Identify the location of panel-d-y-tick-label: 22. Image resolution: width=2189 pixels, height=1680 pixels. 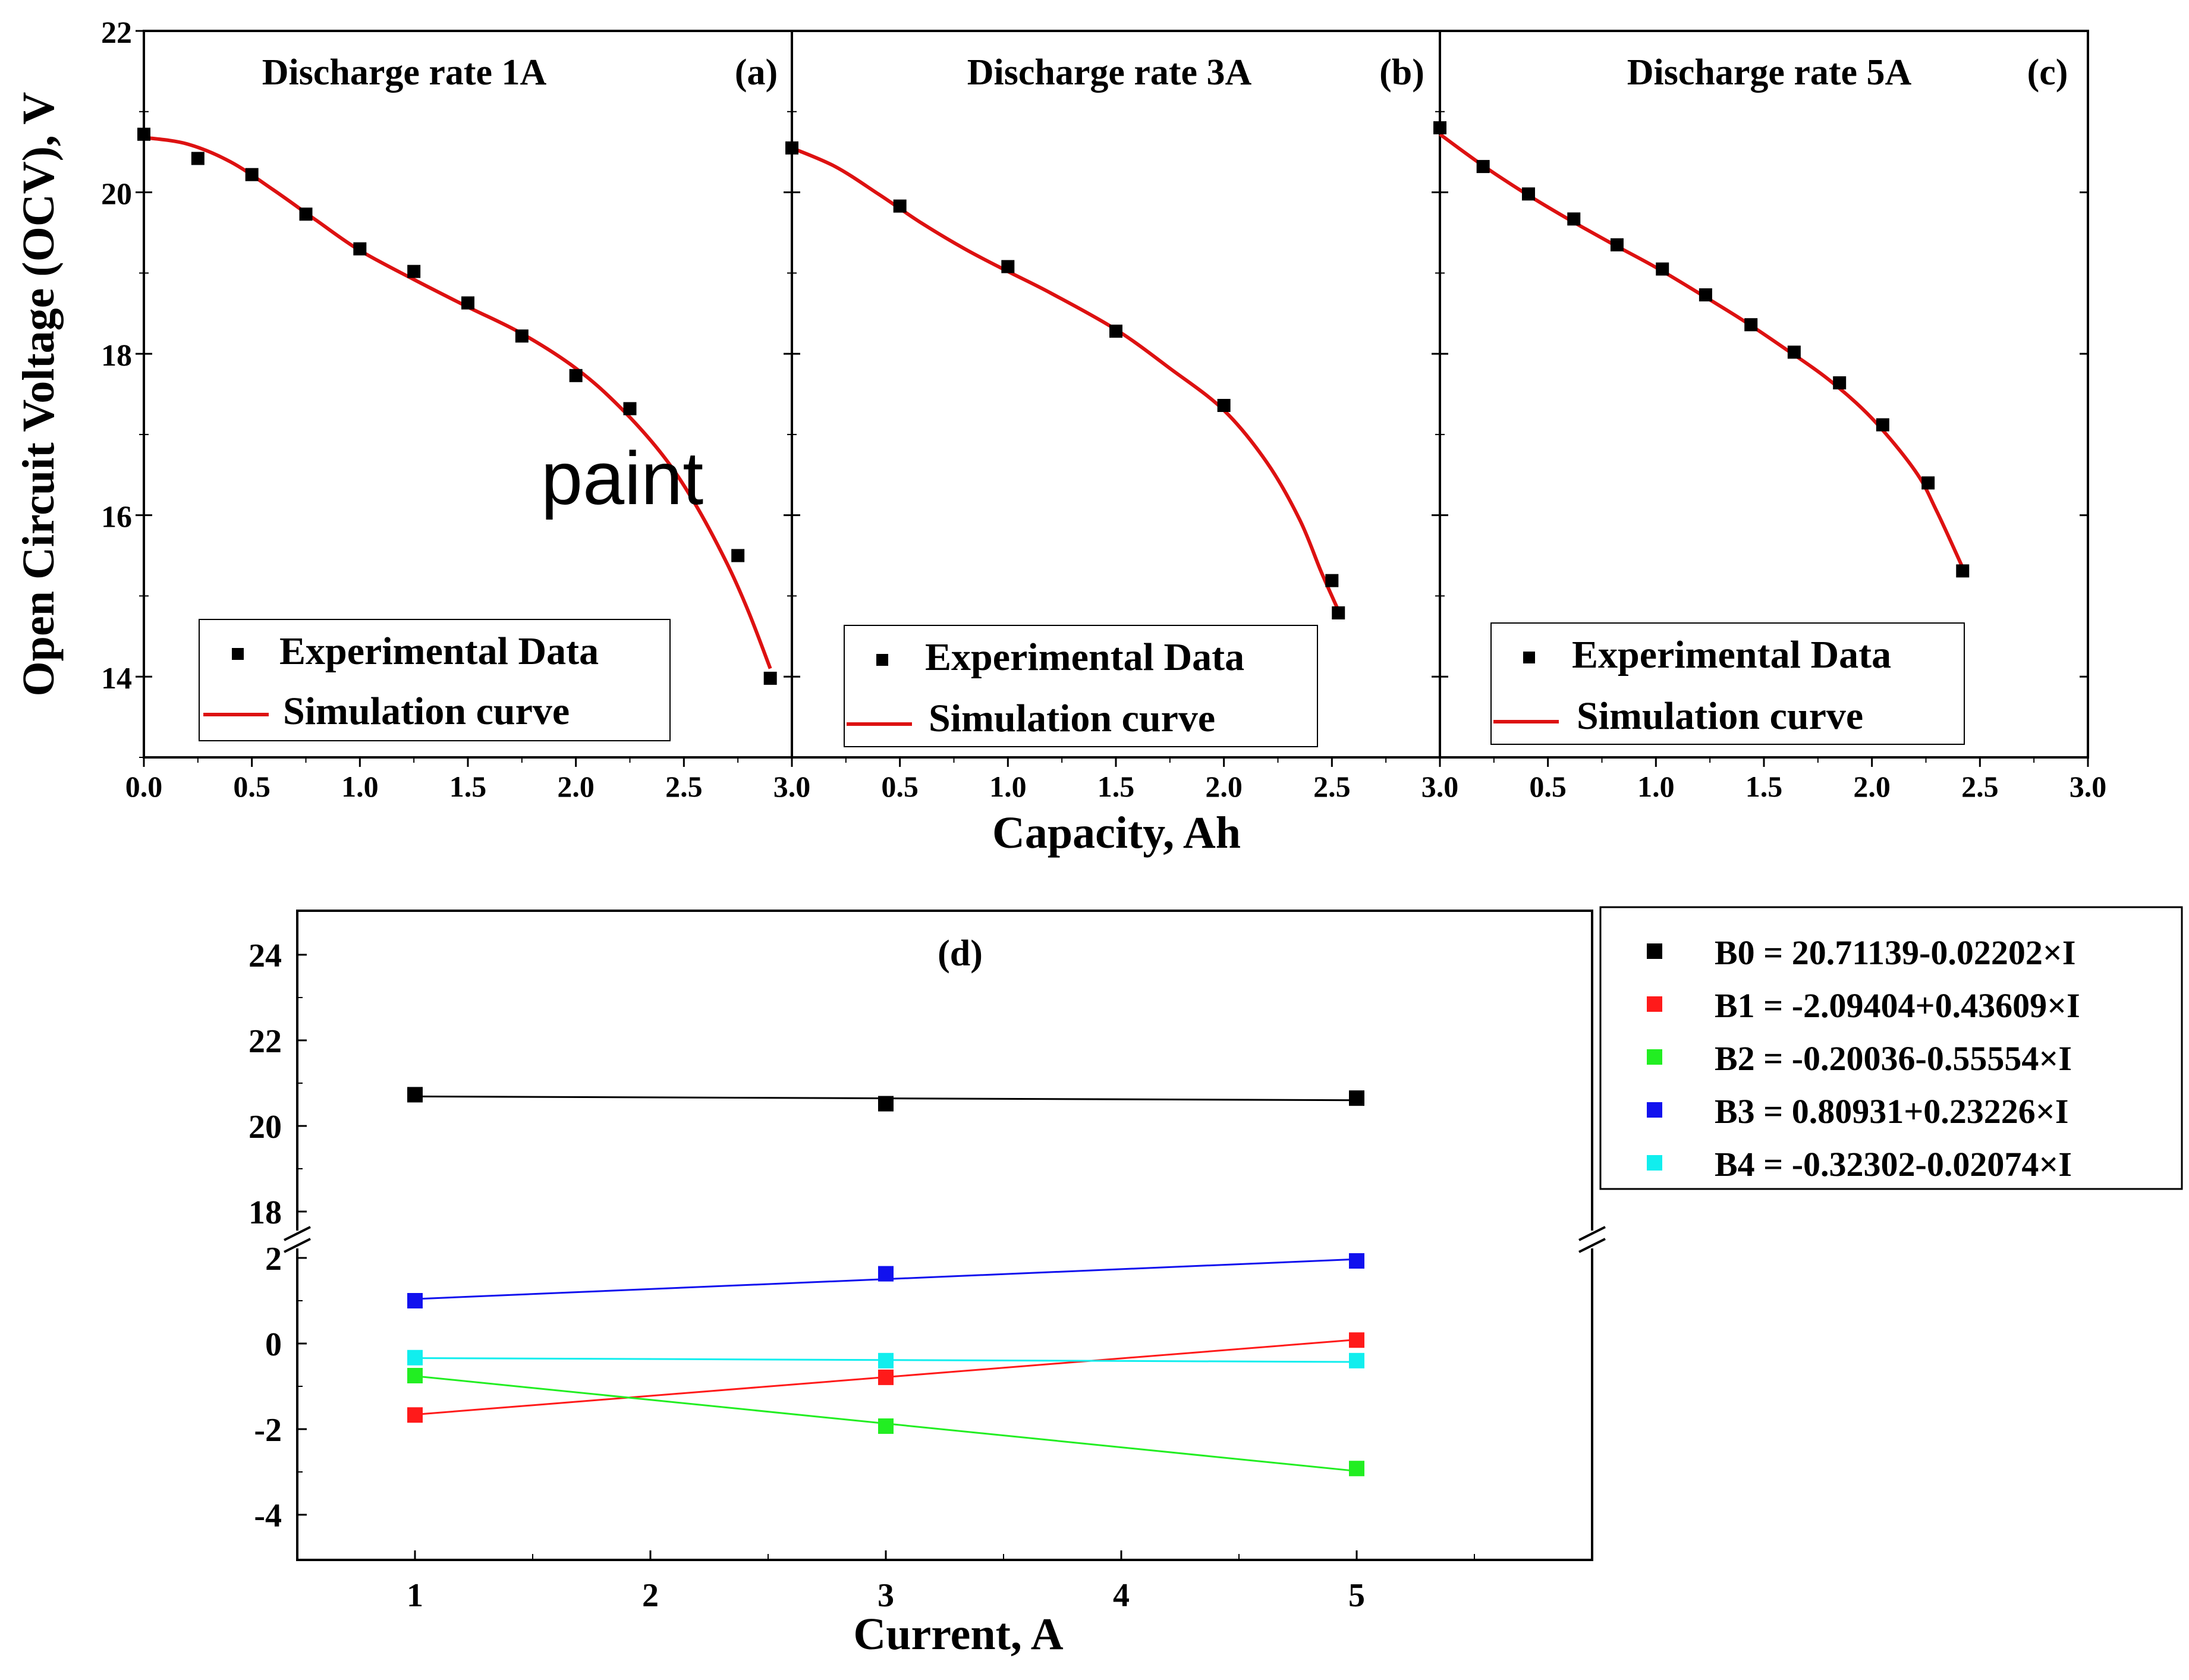
(265, 1041).